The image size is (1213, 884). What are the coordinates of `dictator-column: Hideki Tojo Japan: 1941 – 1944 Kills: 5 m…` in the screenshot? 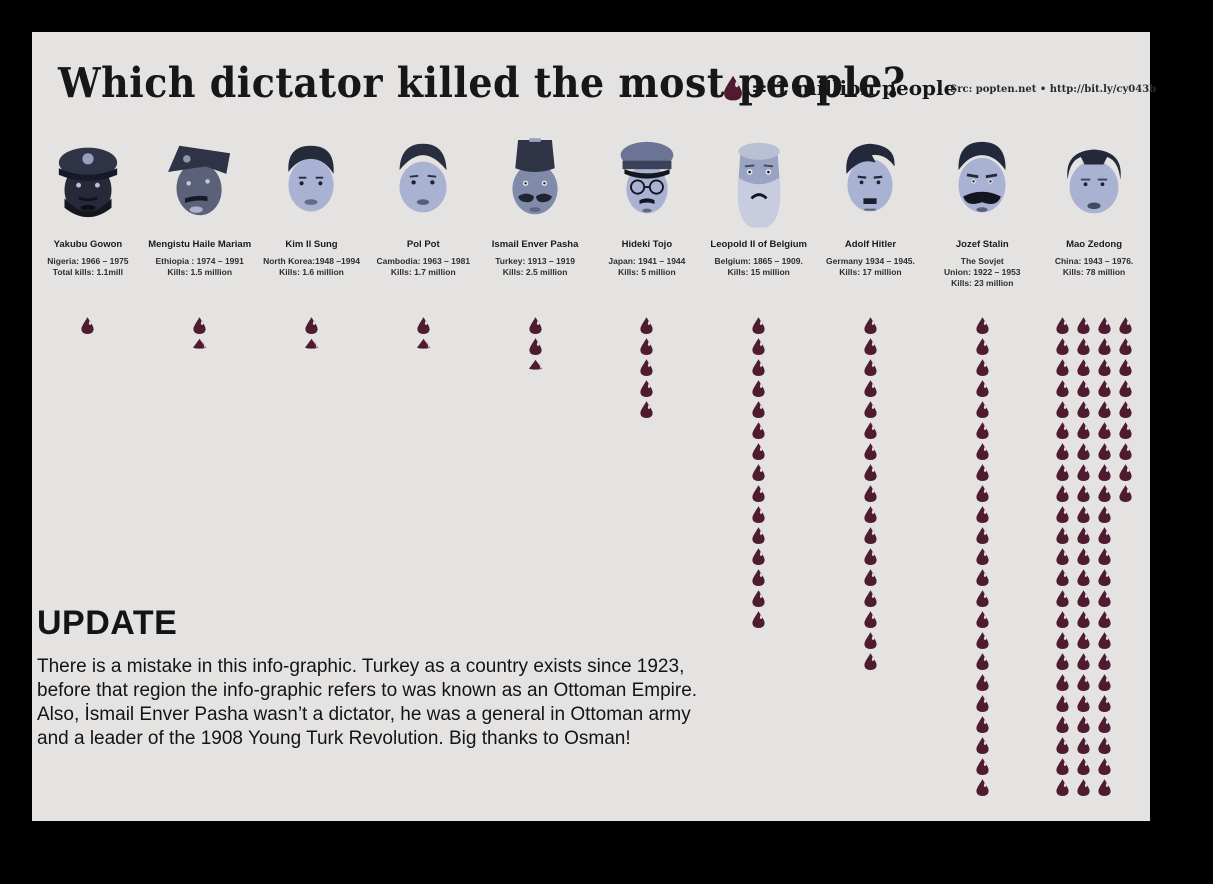 It's located at (647, 462).